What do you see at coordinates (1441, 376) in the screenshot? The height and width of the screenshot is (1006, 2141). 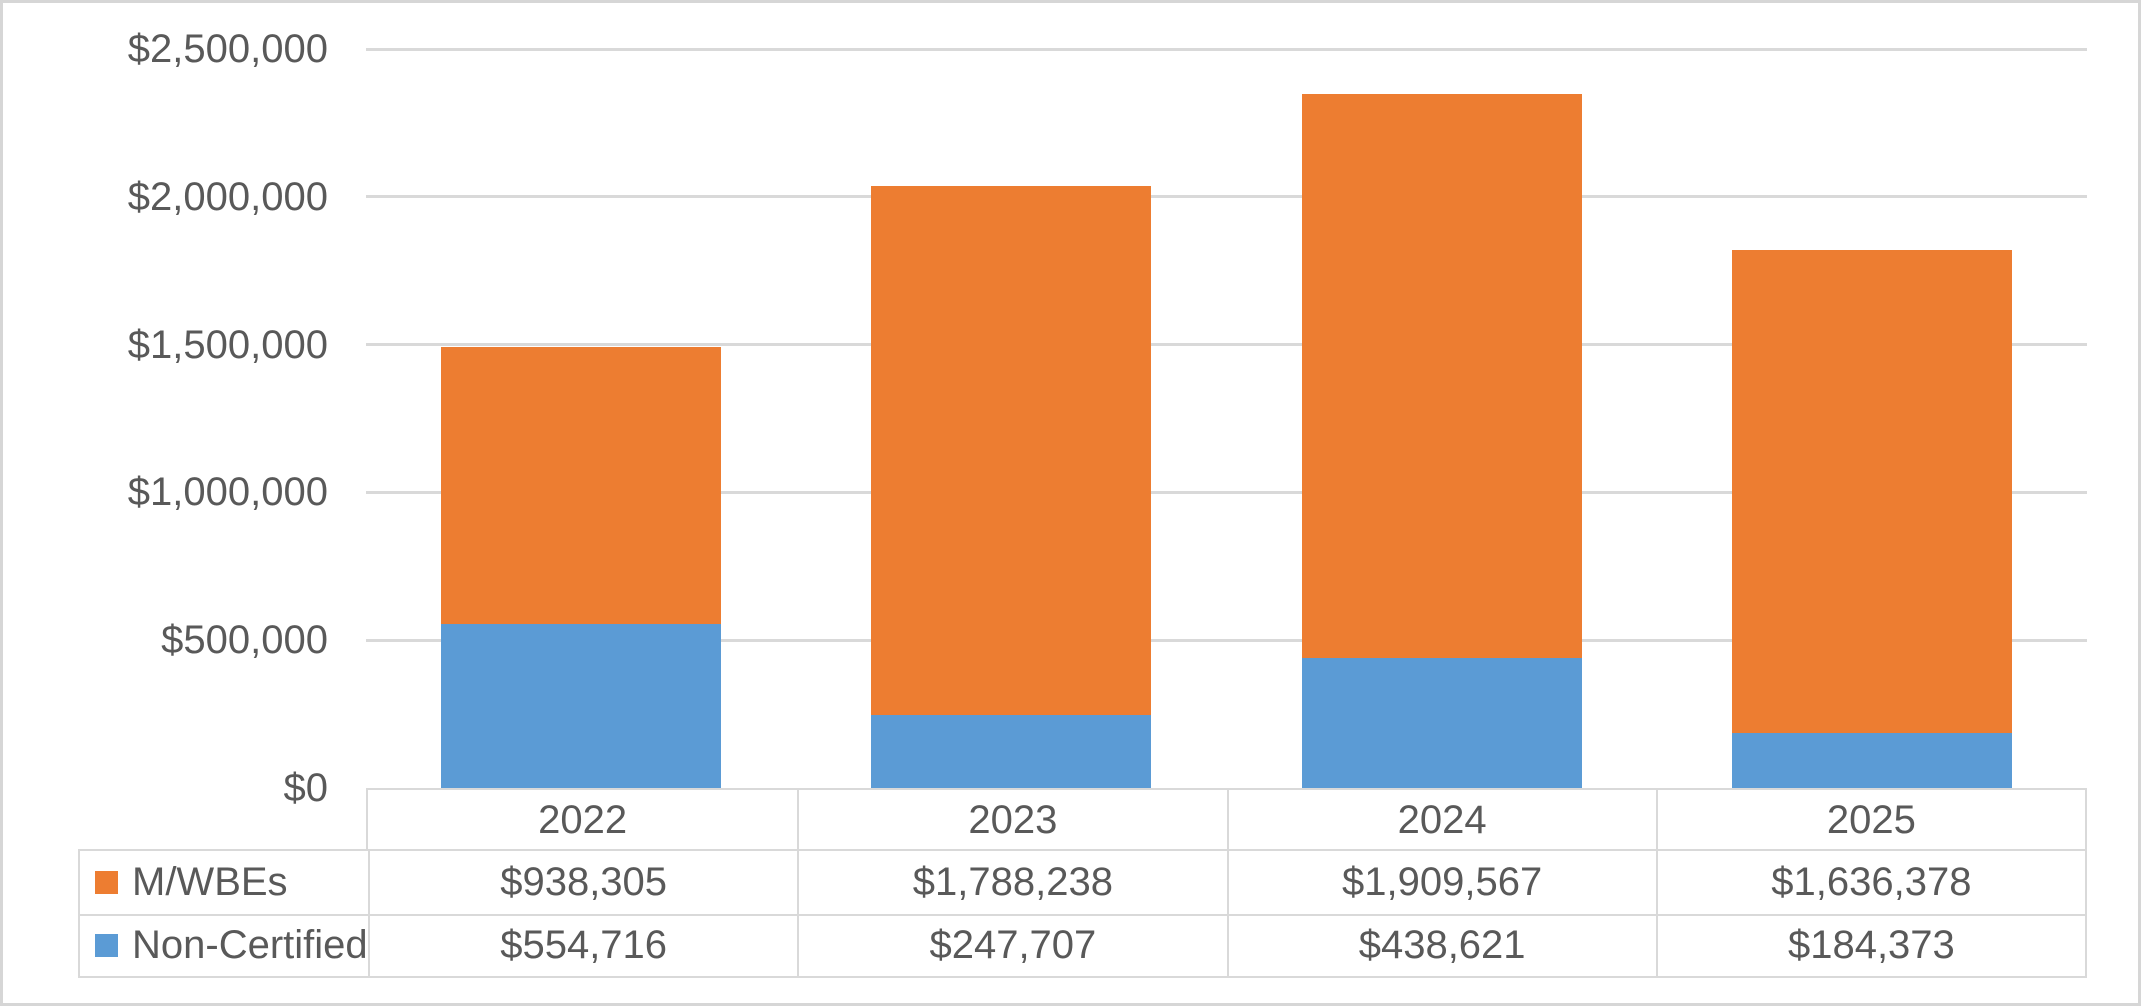 I see `bar-segment-m-wbes-2024` at bounding box center [1441, 376].